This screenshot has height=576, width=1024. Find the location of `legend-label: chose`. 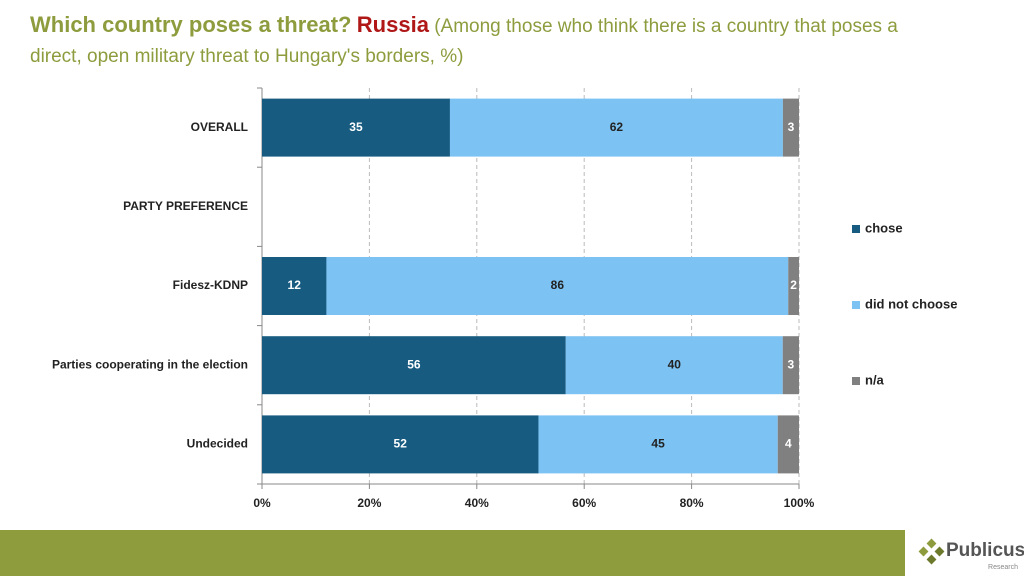

legend-label: chose is located at coordinates (884, 227).